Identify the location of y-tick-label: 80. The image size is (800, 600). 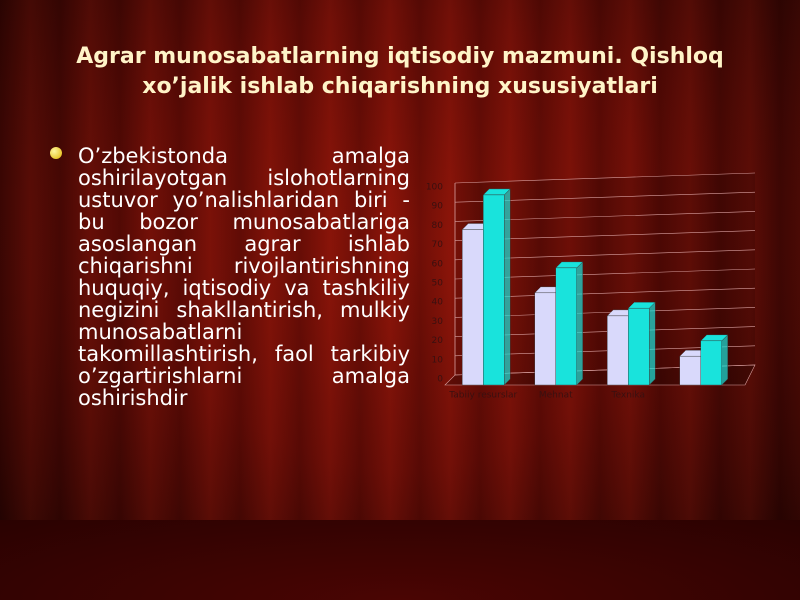
(438, 226).